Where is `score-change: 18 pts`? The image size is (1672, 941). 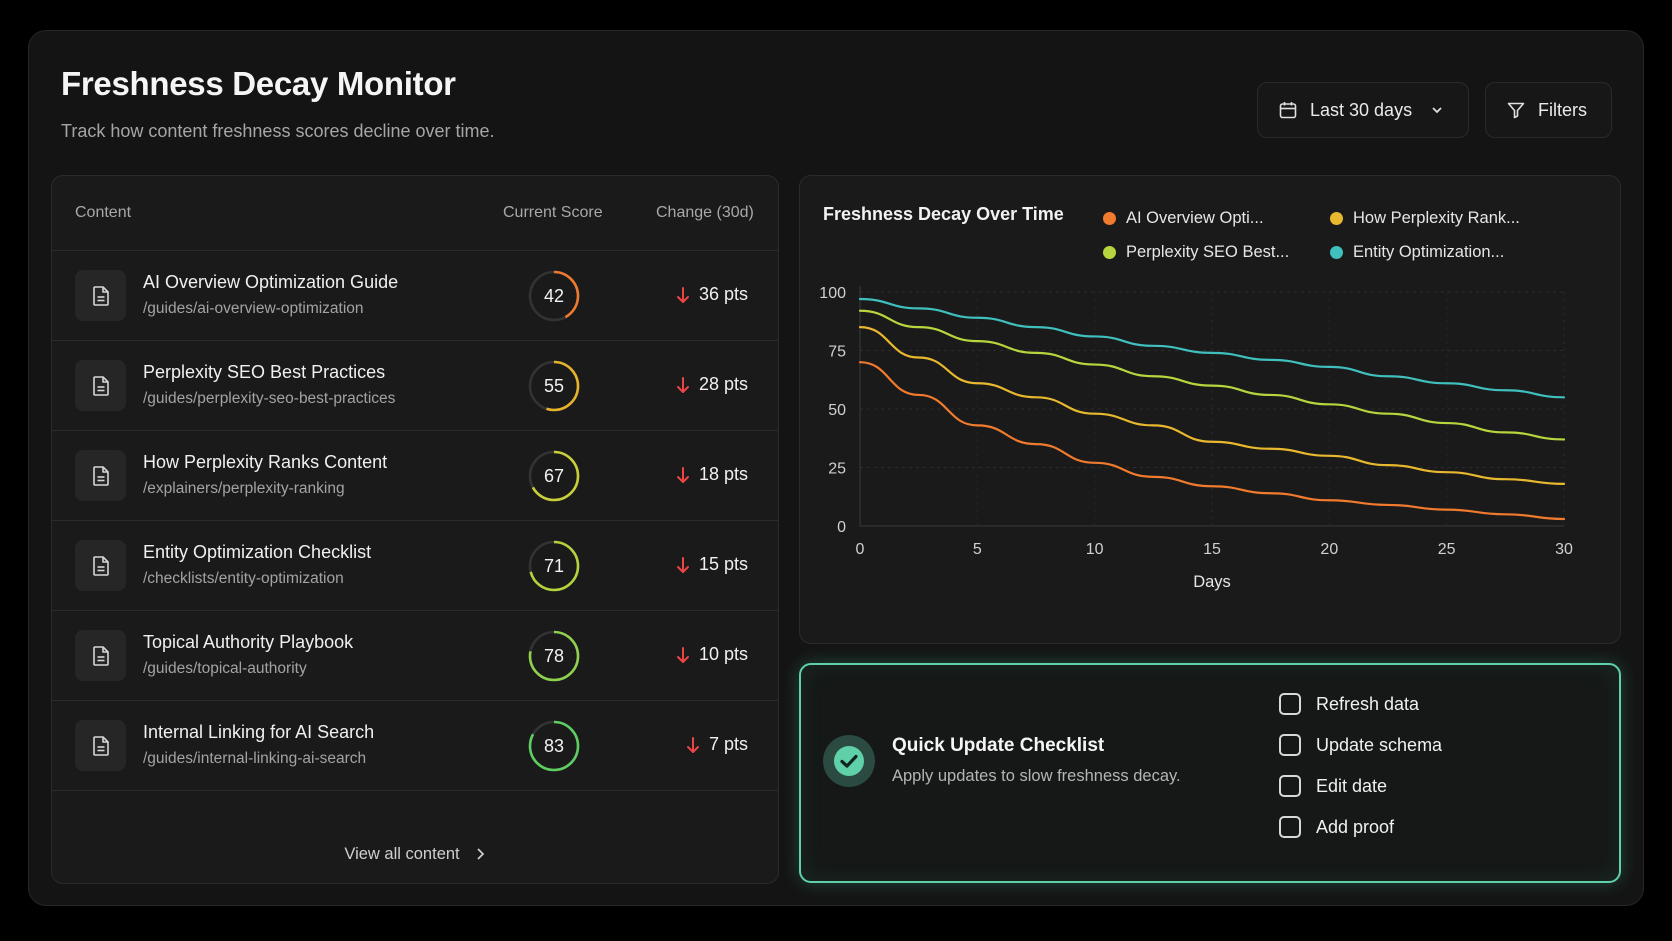
score-change: 18 pts is located at coordinates (712, 474).